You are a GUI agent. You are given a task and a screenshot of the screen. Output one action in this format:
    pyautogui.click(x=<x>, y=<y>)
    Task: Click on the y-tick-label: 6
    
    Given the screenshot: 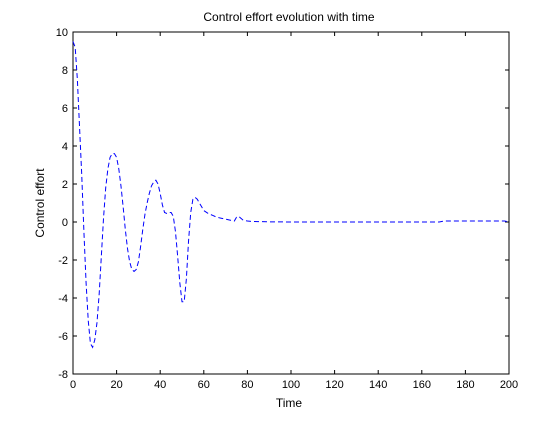 What is the action you would take?
    pyautogui.click(x=65, y=109)
    